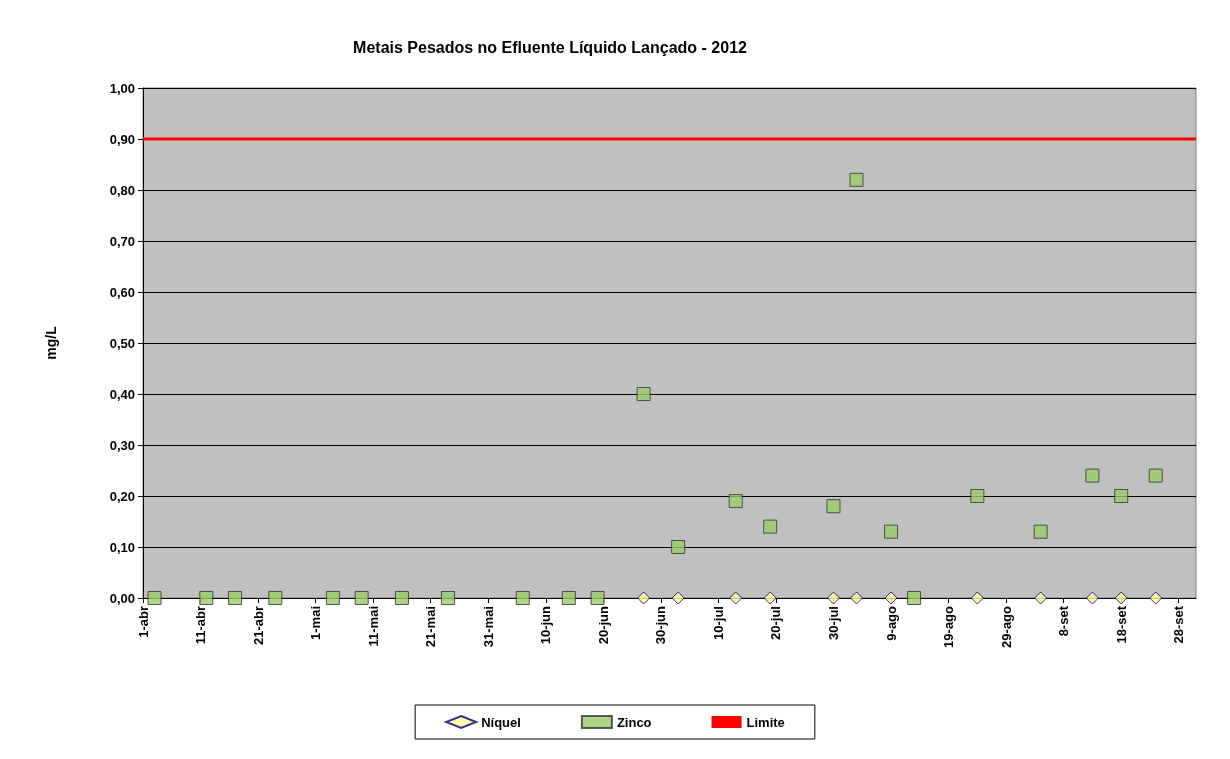 The height and width of the screenshot is (759, 1230). I want to click on y-tick-label: 0,60, so click(122, 292).